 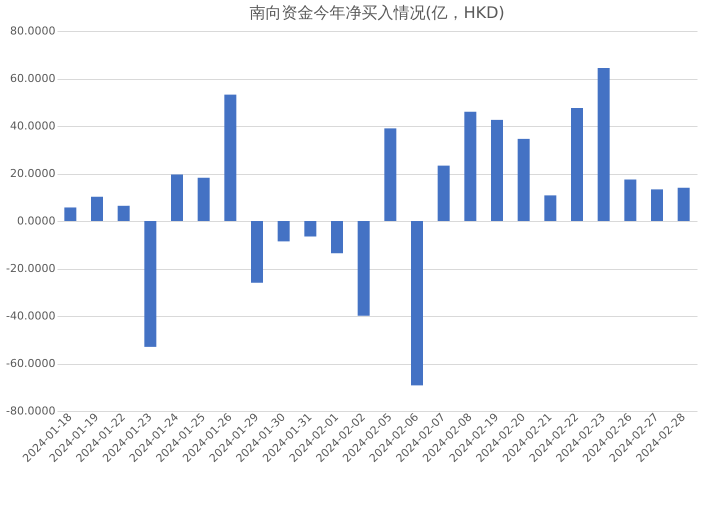 I want to click on y-tick-label: 80.0000, so click(x=33, y=31).